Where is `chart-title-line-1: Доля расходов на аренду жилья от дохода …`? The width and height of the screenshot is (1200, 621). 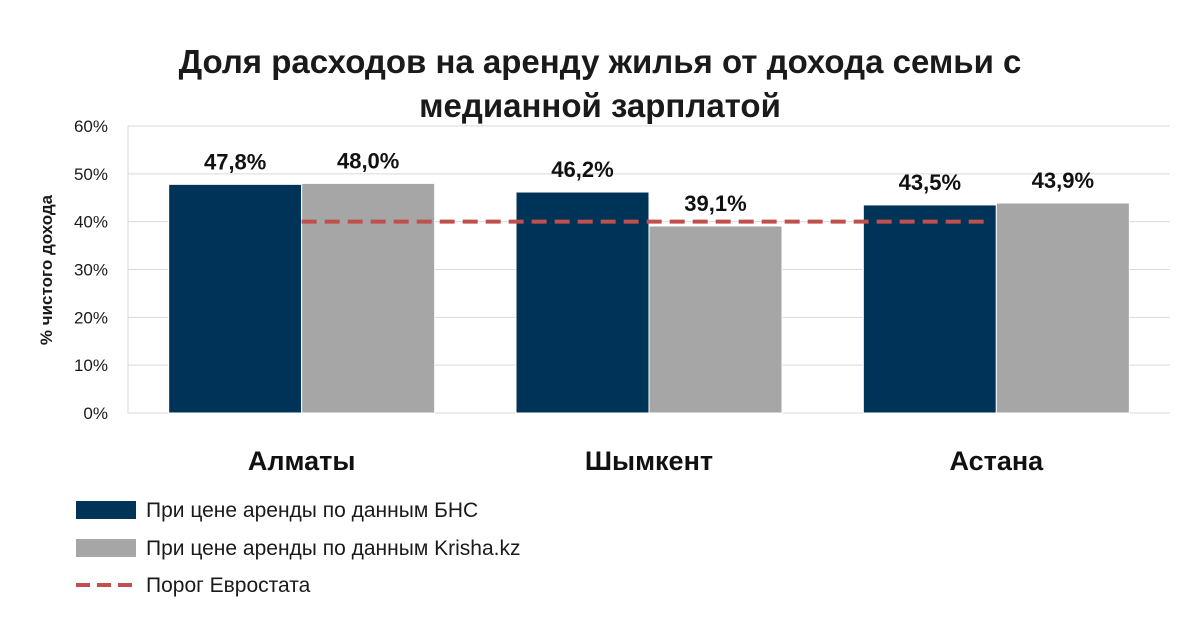 chart-title-line-1: Доля расходов на аренду жилья от дохода … is located at coordinates (600, 61).